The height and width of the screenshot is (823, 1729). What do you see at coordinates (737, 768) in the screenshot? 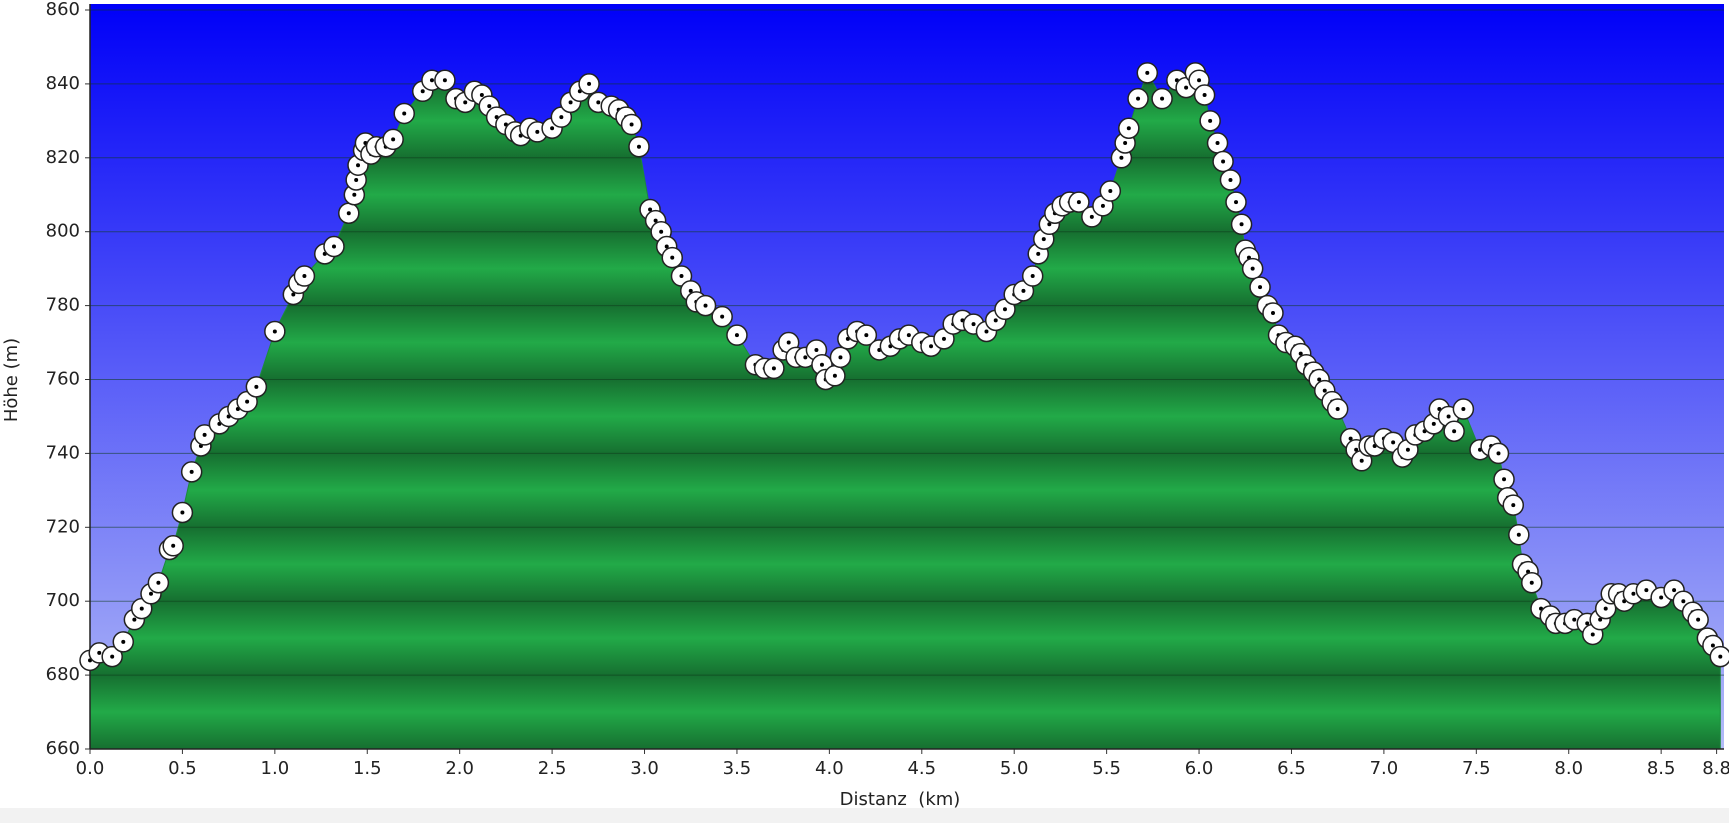
I see `x-tick-label: 3.5` at bounding box center [737, 768].